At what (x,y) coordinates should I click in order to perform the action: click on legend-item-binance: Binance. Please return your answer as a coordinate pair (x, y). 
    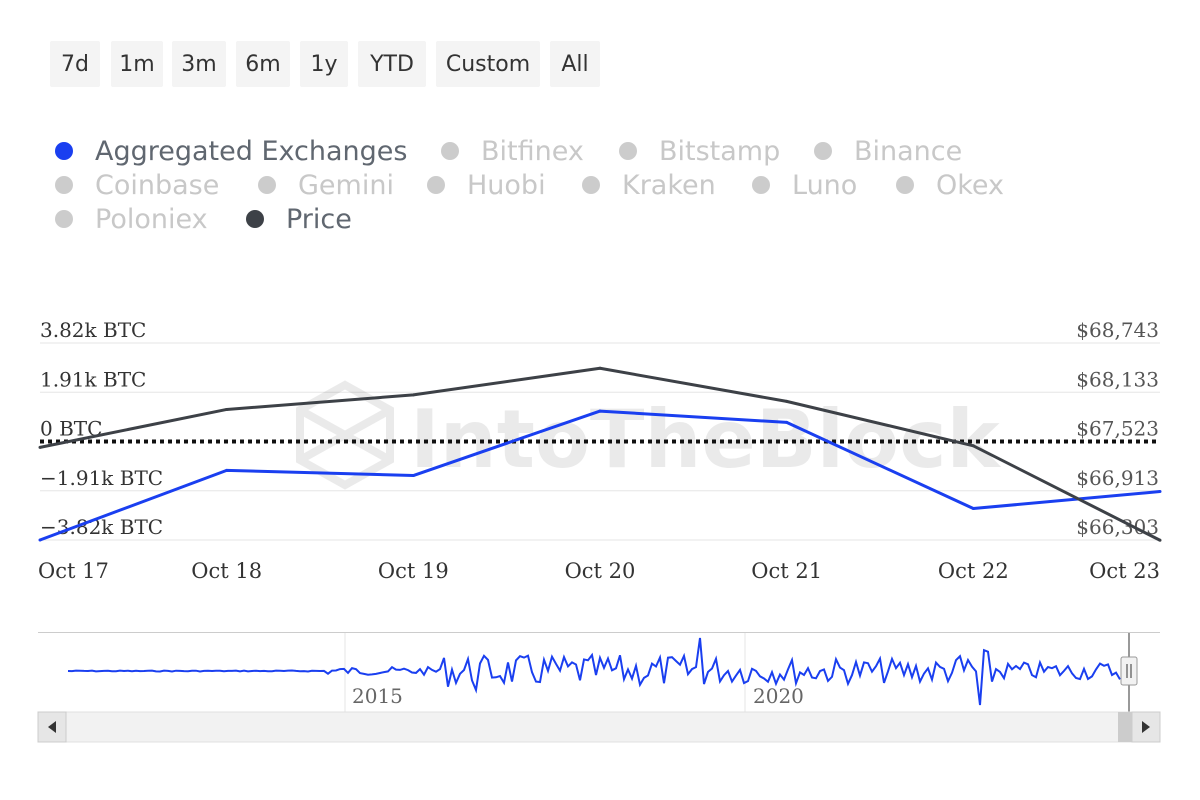
    Looking at the image, I should click on (888, 151).